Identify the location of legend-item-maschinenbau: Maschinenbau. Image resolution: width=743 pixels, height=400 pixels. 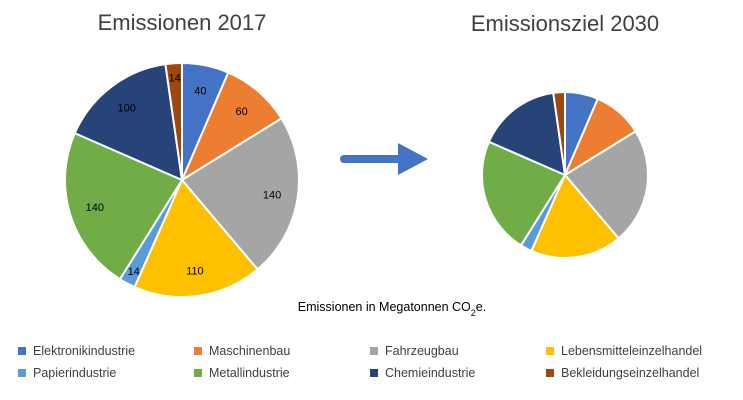
(282, 351).